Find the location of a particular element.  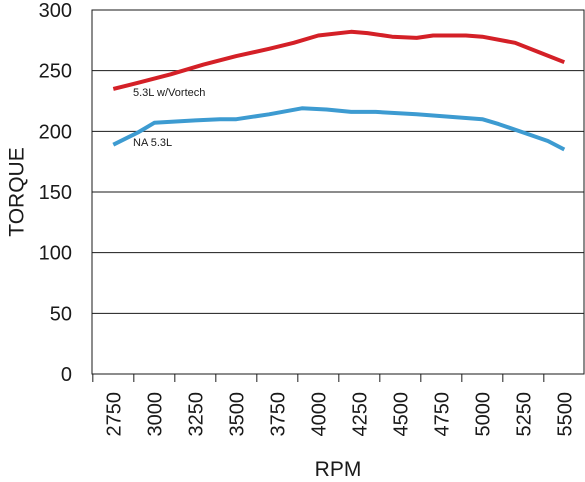

x-tick-label: 5250 is located at coordinates (524, 414).